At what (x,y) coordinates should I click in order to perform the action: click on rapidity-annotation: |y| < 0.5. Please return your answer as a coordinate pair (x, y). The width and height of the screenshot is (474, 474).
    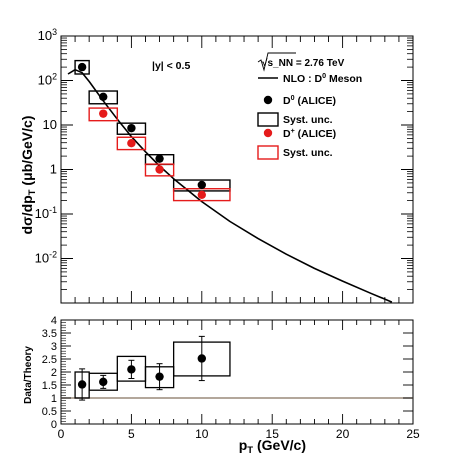
    Looking at the image, I should click on (171, 66).